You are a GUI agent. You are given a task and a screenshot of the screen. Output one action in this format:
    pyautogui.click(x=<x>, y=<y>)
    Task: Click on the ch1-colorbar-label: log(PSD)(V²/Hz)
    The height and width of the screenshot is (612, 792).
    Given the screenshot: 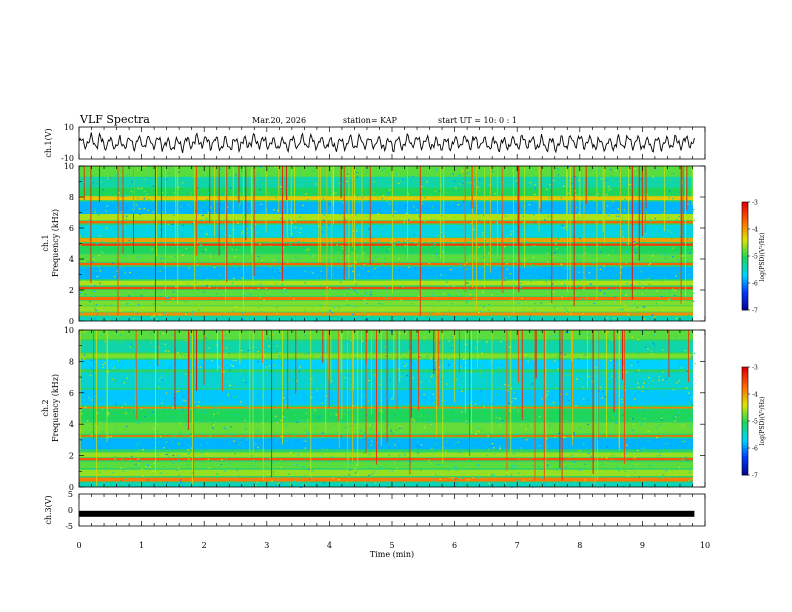 What is the action you would take?
    pyautogui.click(x=762, y=257)
    